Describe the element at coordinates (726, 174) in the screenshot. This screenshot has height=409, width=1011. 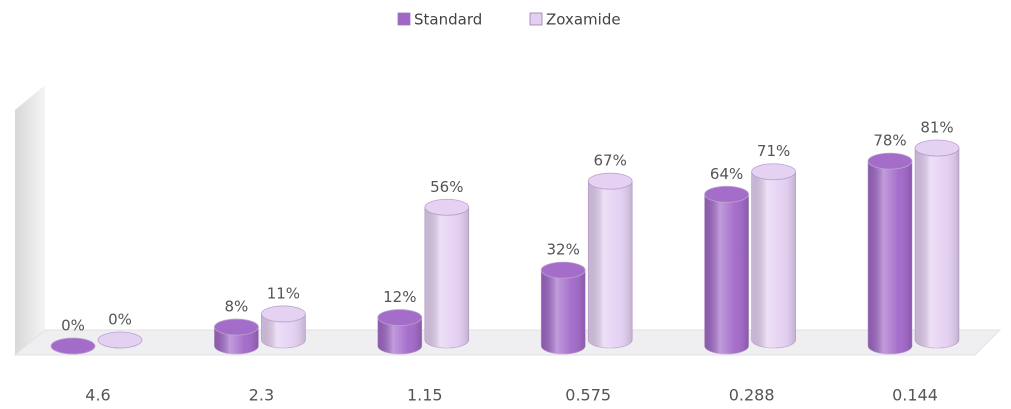
I see `data-label: 64%` at that location.